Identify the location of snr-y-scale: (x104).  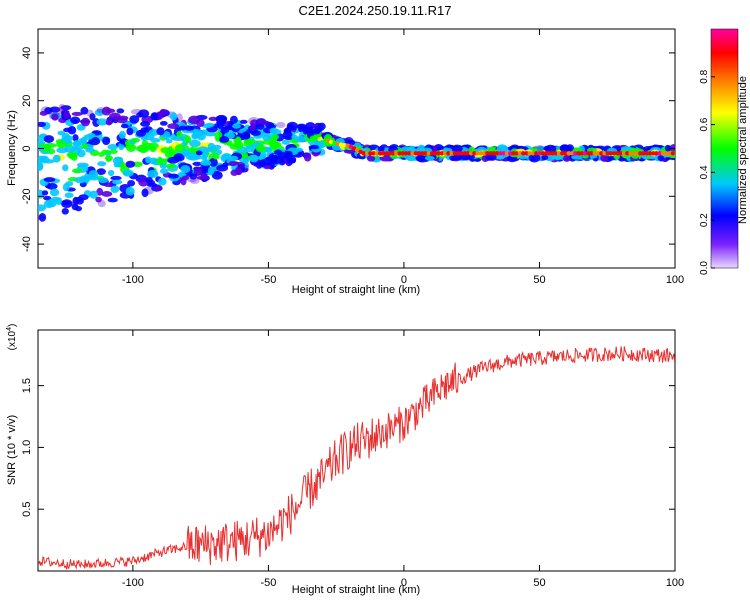
(12, 337).